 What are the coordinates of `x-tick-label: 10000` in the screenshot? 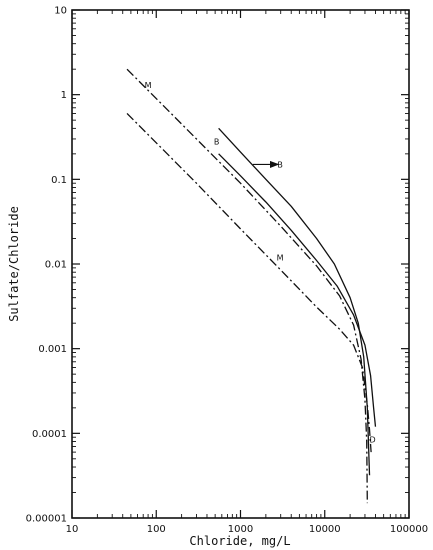 It's located at (325, 529).